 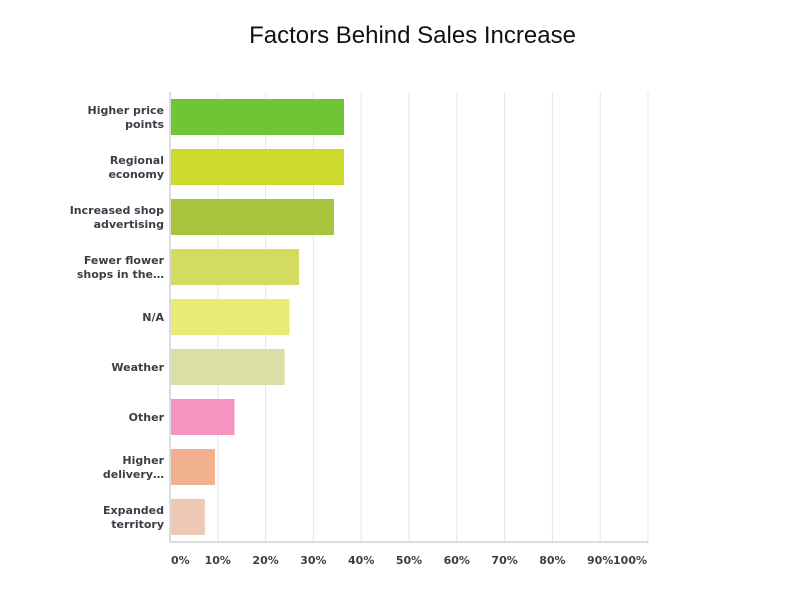 What do you see at coordinates (136, 167) in the screenshot?
I see `category-label: Regional economy` at bounding box center [136, 167].